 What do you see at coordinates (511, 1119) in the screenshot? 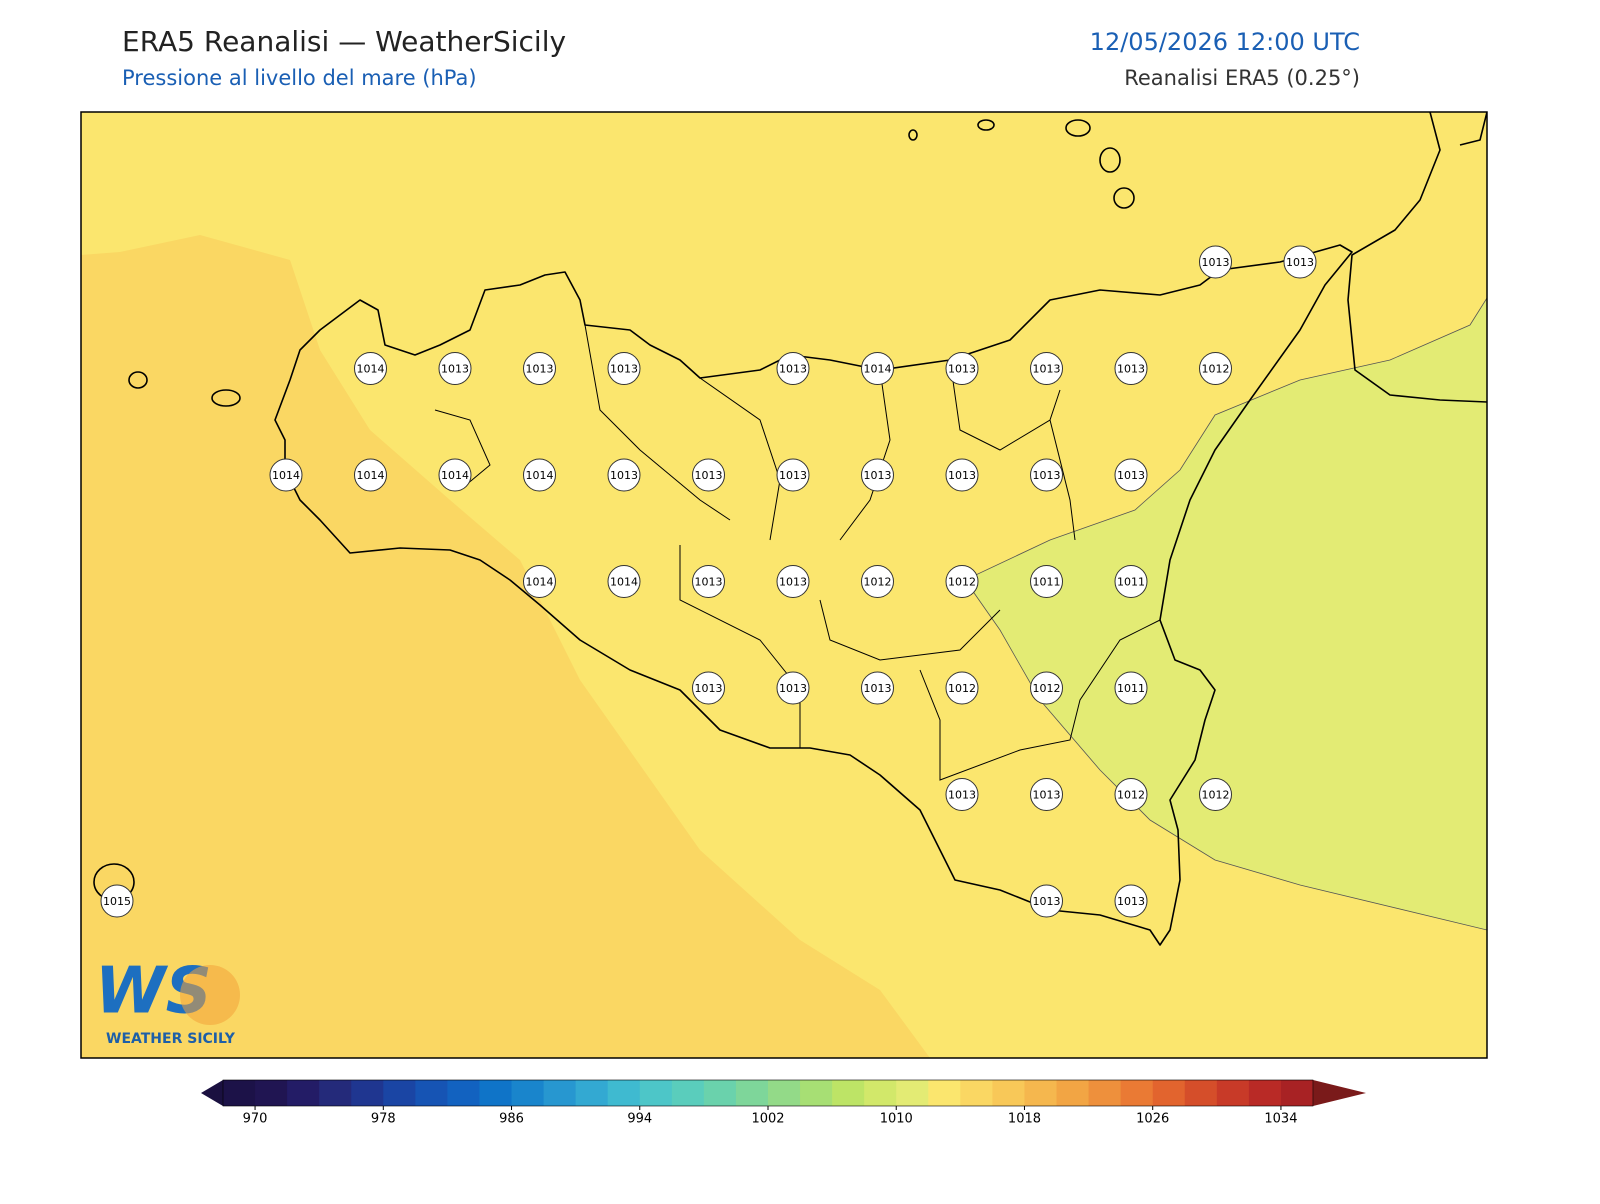
I see `colorbar-tick-label: 986` at bounding box center [511, 1119].